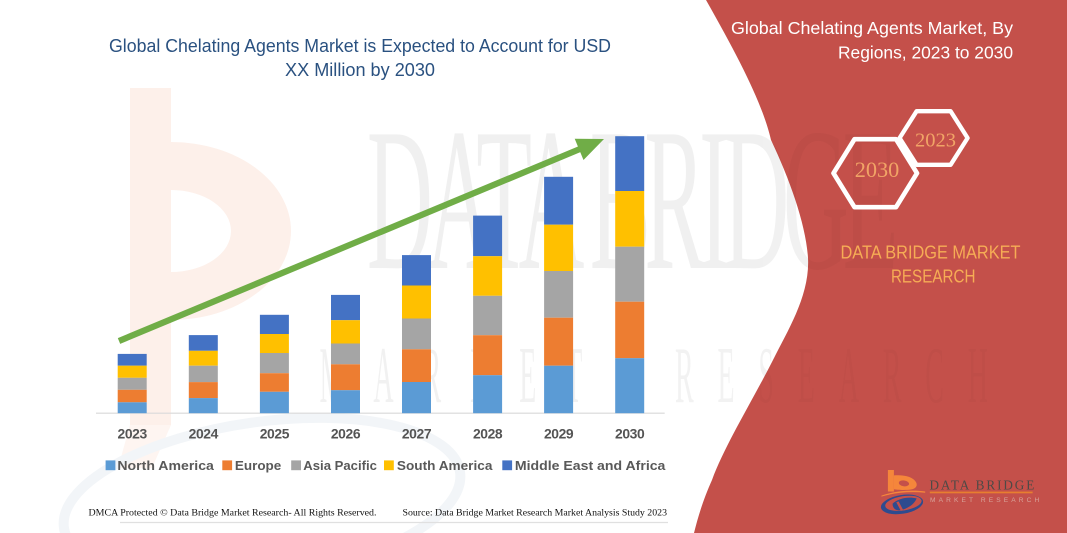 The height and width of the screenshot is (533, 1067). What do you see at coordinates (559, 433) in the screenshot?
I see `svg-text: 2029` at bounding box center [559, 433].